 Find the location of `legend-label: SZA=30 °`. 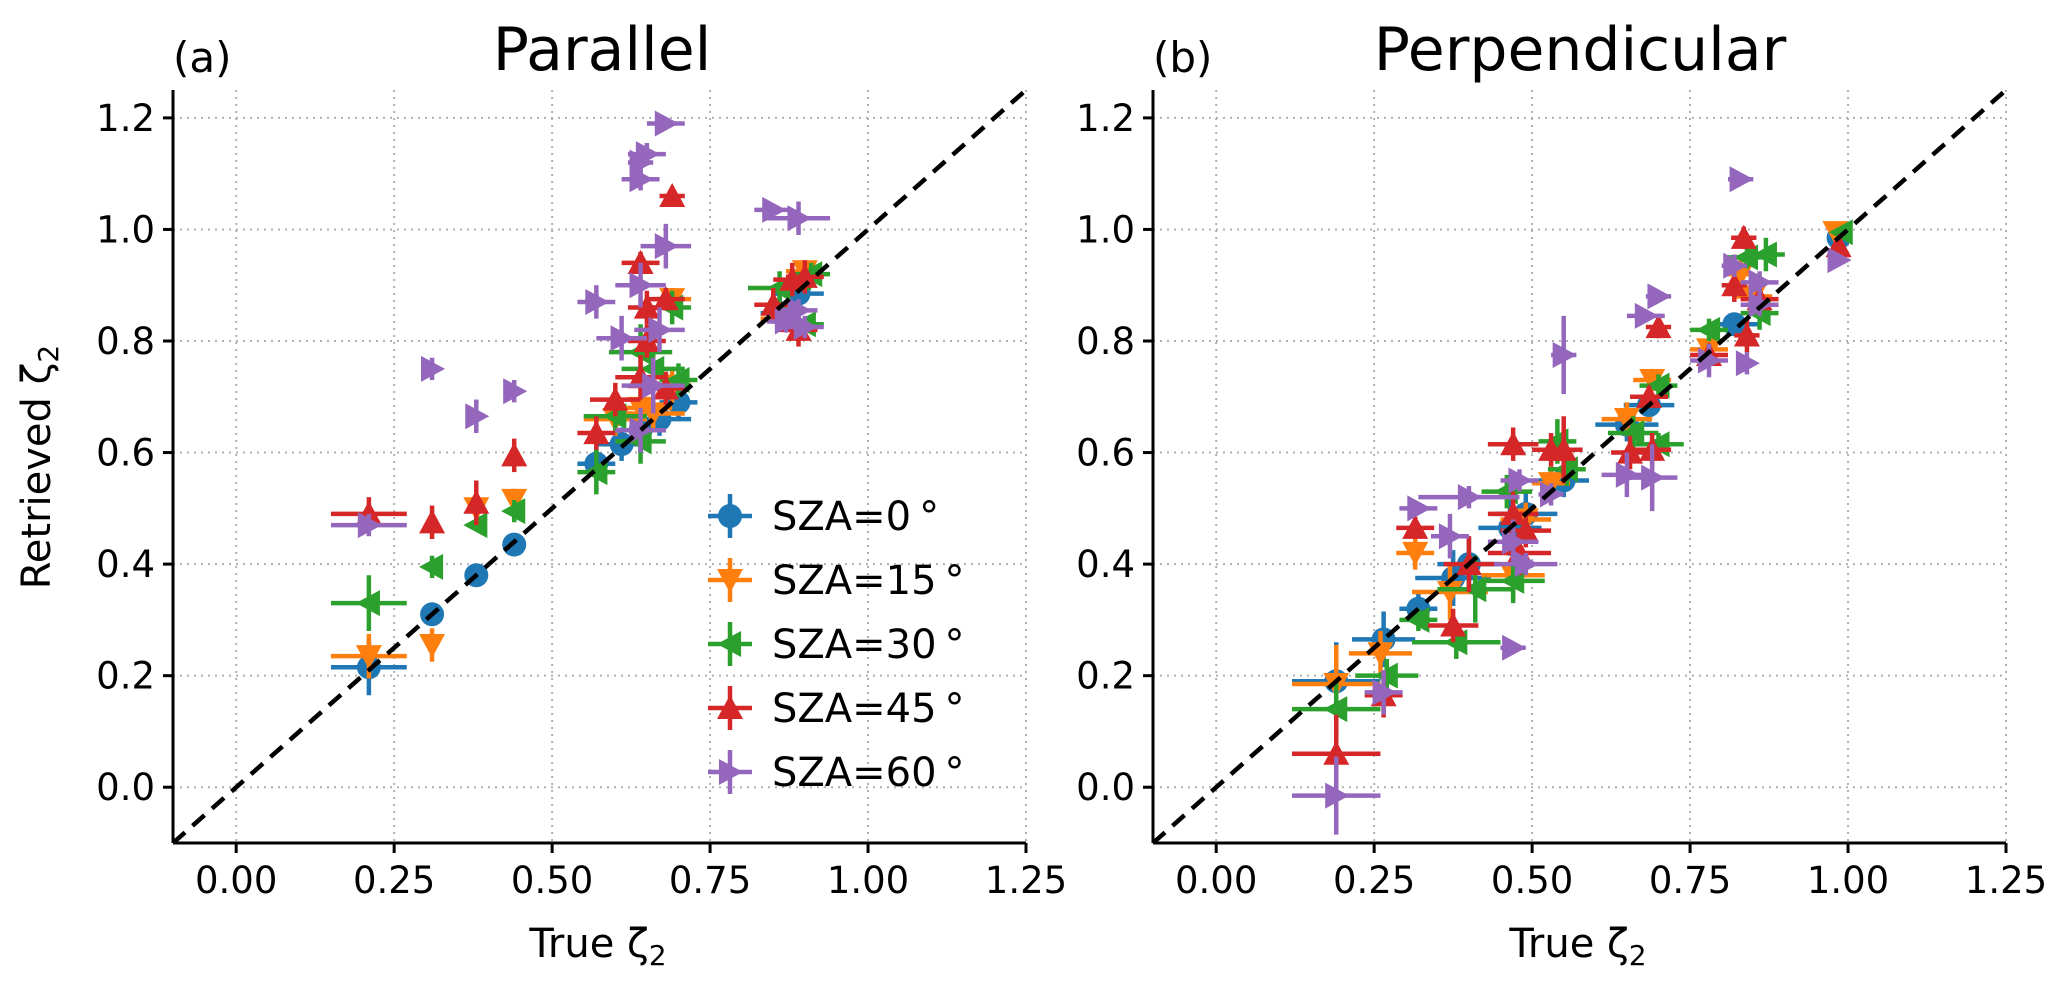

legend-label: SZA=30 ° is located at coordinates (868, 645).